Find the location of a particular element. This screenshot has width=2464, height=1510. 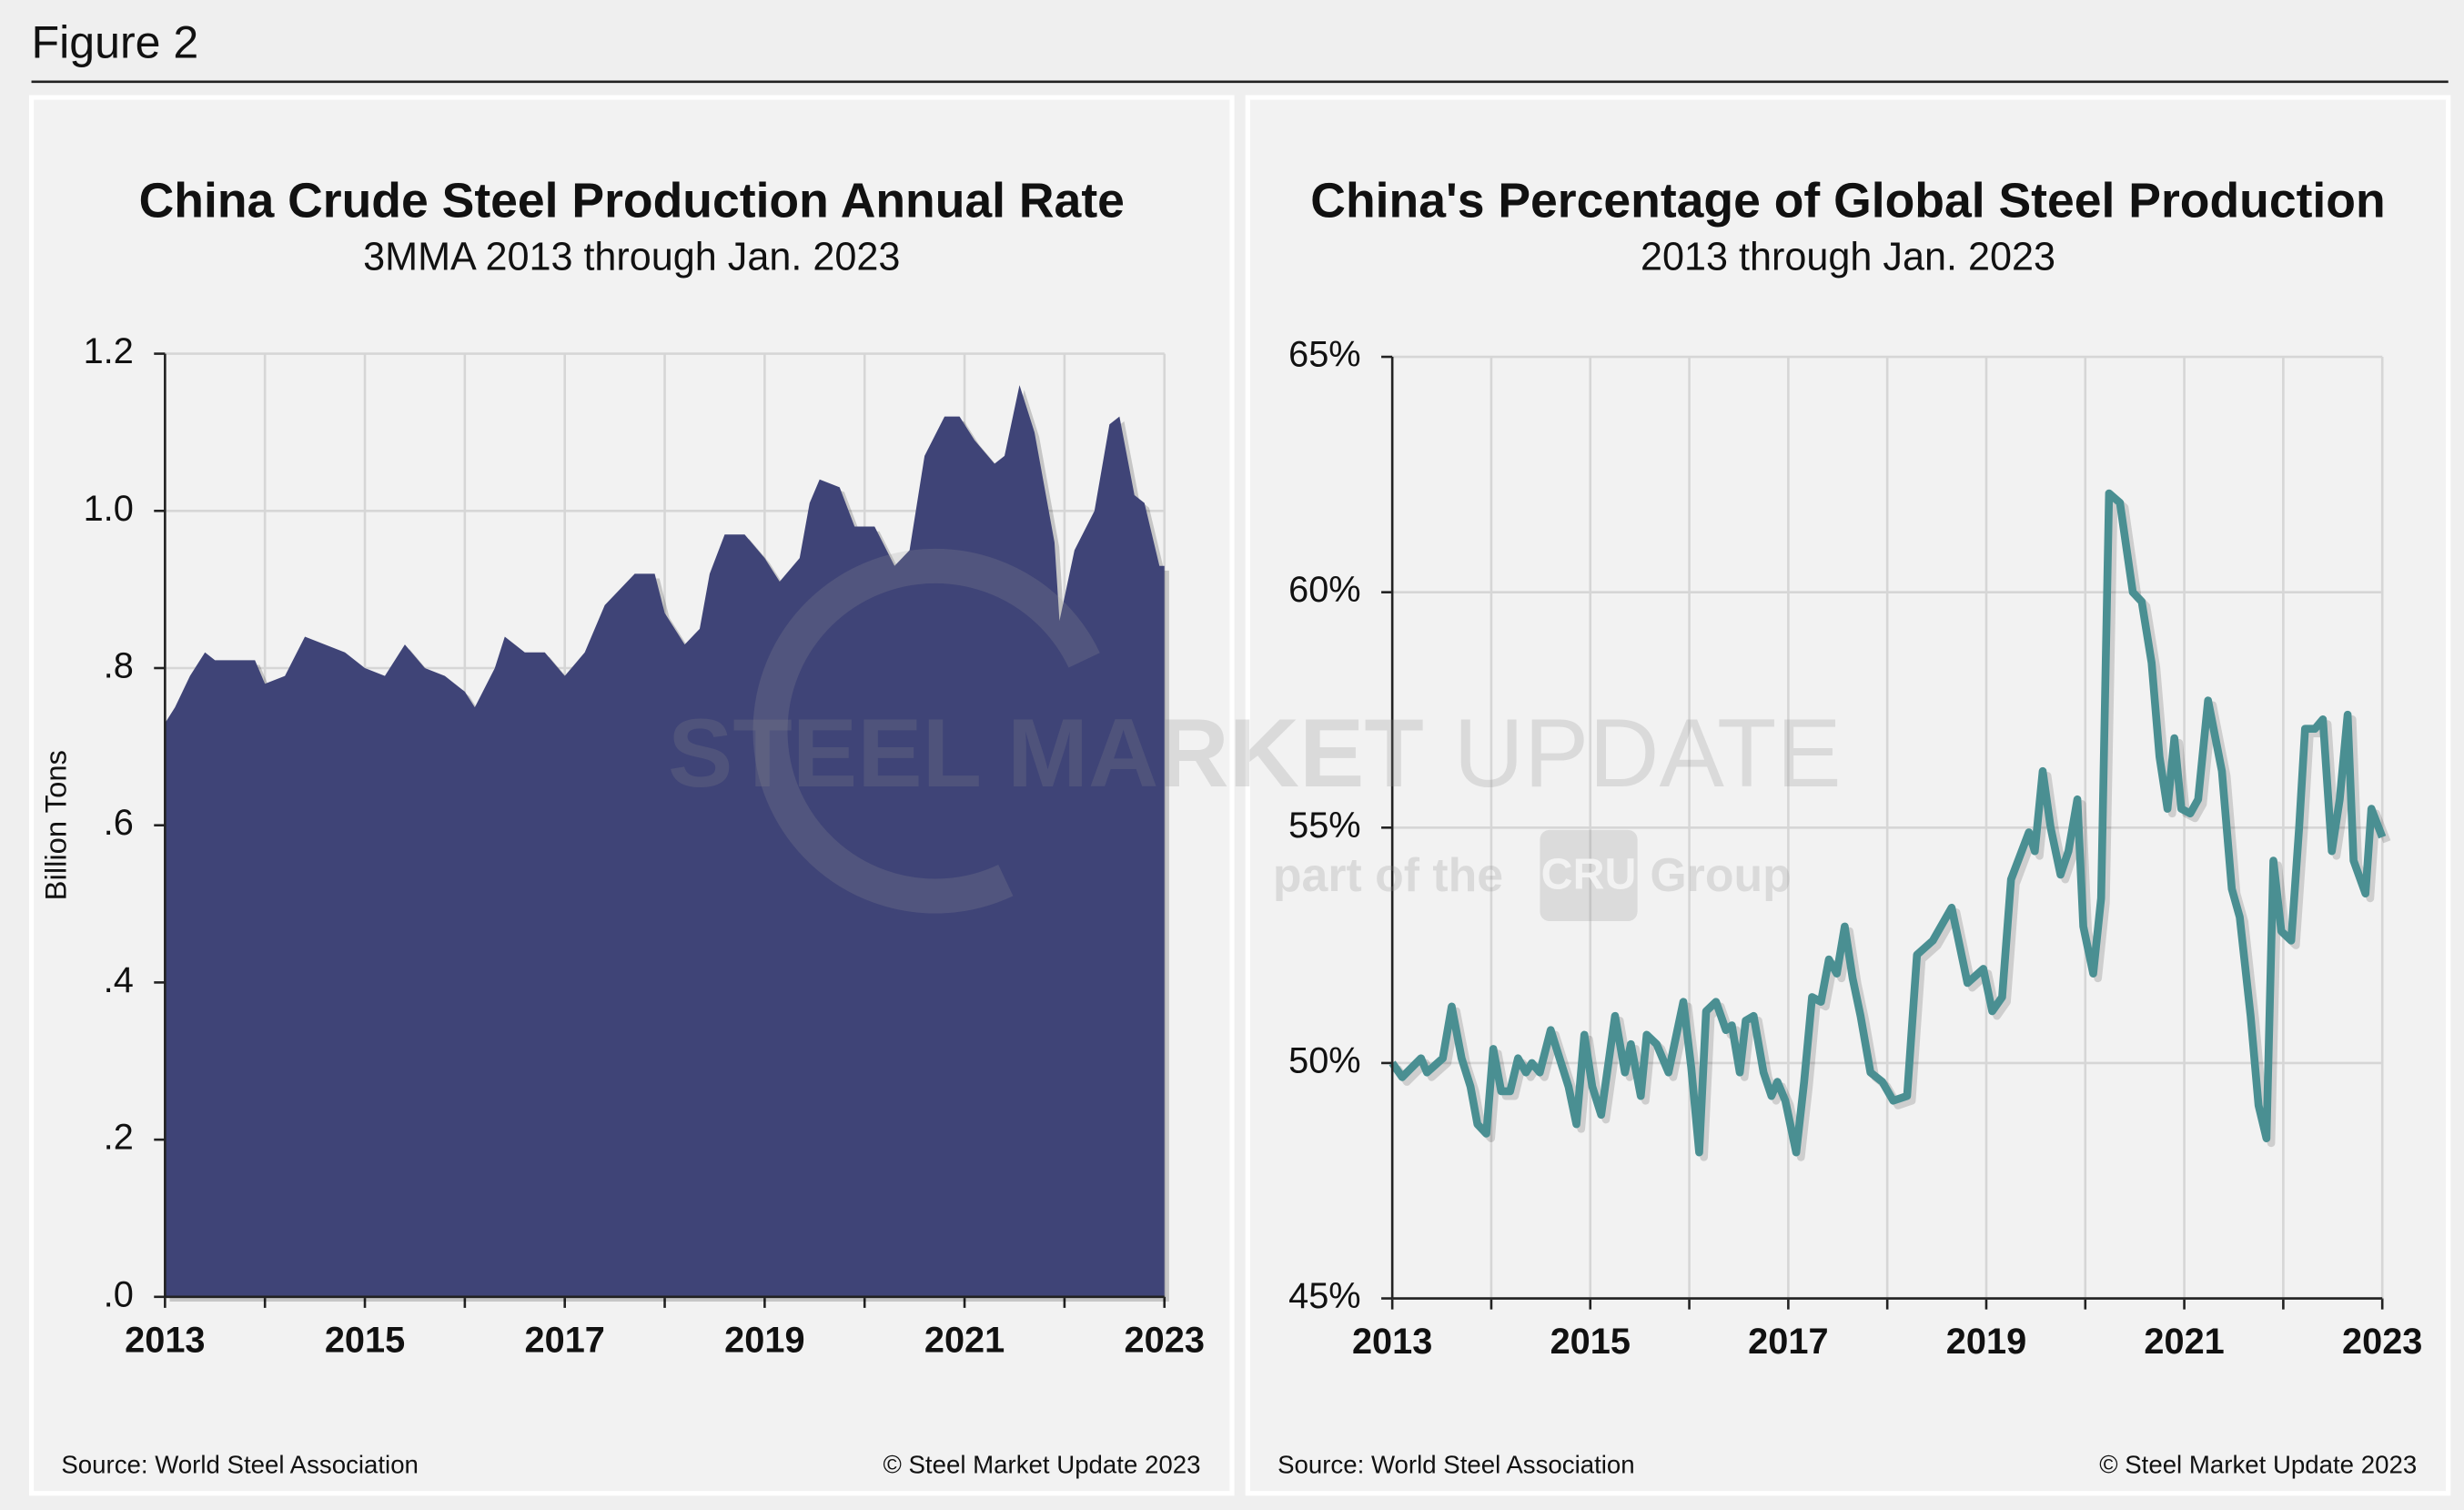

watermark-text: UPDATE is located at coordinates (1648, 752).